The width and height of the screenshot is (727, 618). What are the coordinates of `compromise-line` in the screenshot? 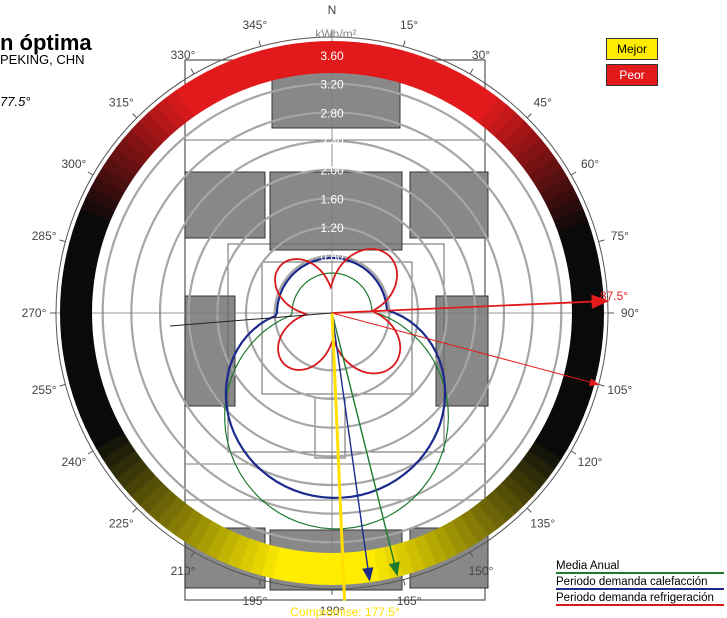 It's located at (338, 456).